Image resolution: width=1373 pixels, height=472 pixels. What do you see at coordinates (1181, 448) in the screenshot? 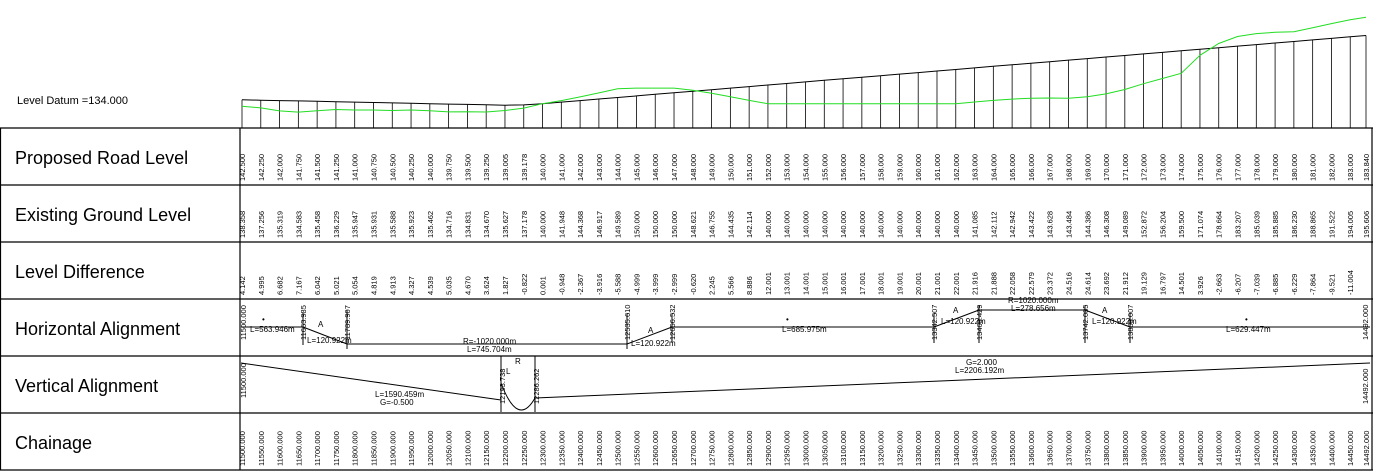
I see `chainage-value: 14000.000` at bounding box center [1181, 448].